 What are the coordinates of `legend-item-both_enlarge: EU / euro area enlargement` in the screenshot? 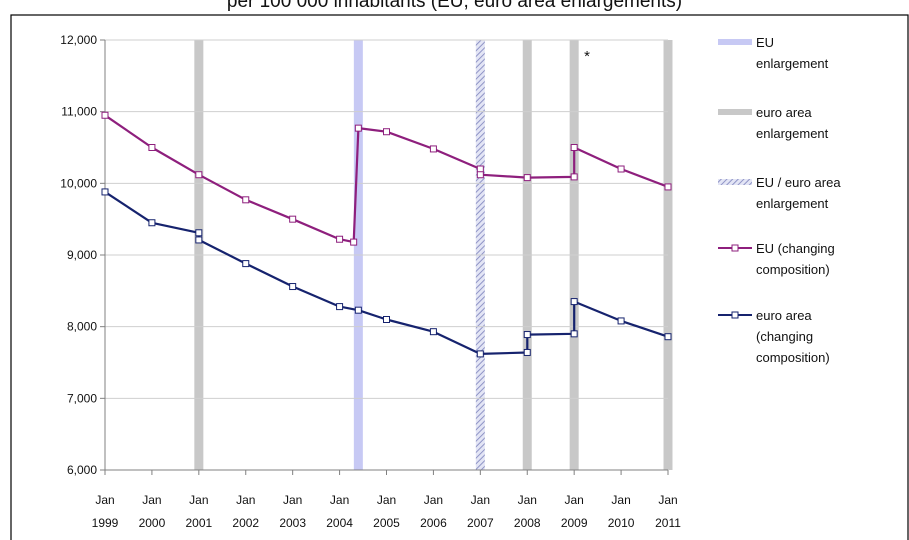 It's located at (779, 193).